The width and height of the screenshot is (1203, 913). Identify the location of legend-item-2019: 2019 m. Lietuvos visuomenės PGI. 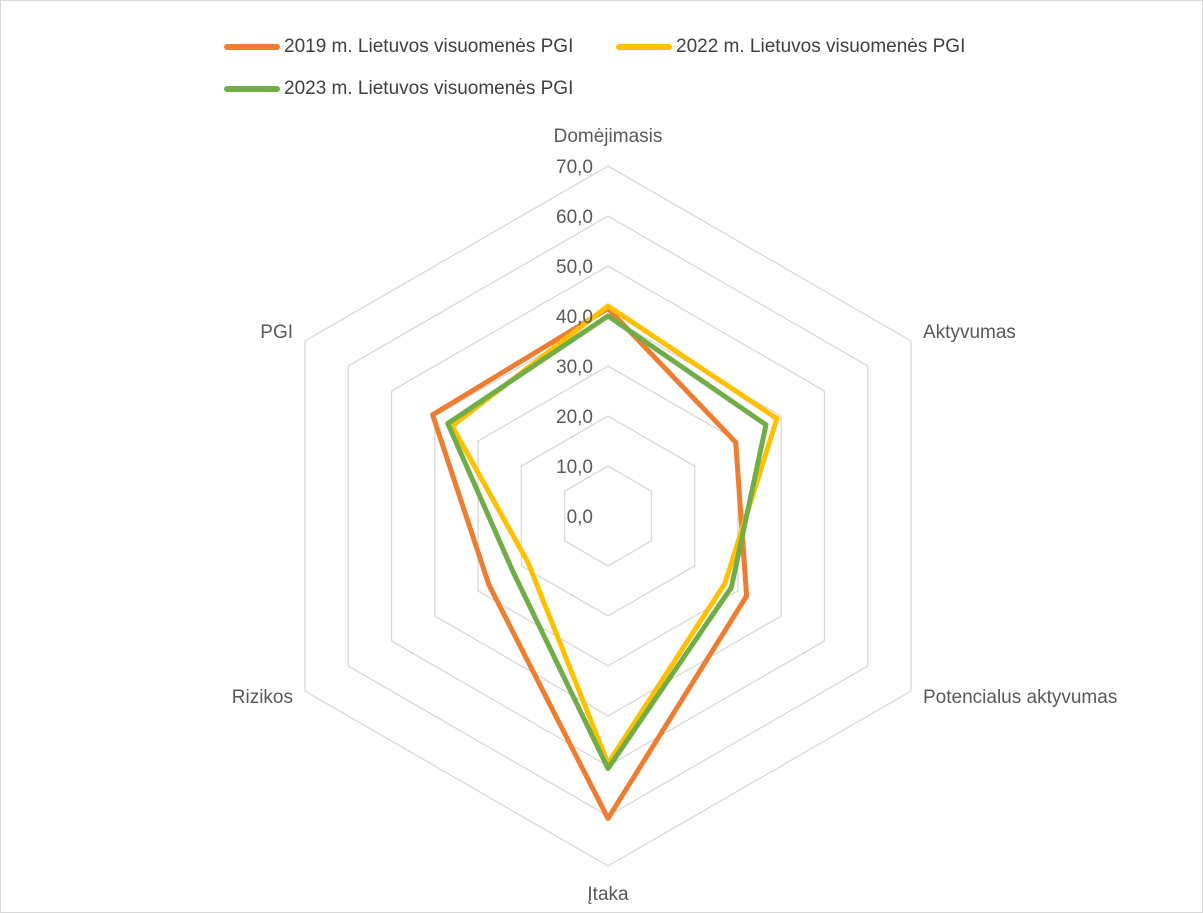
(398, 47).